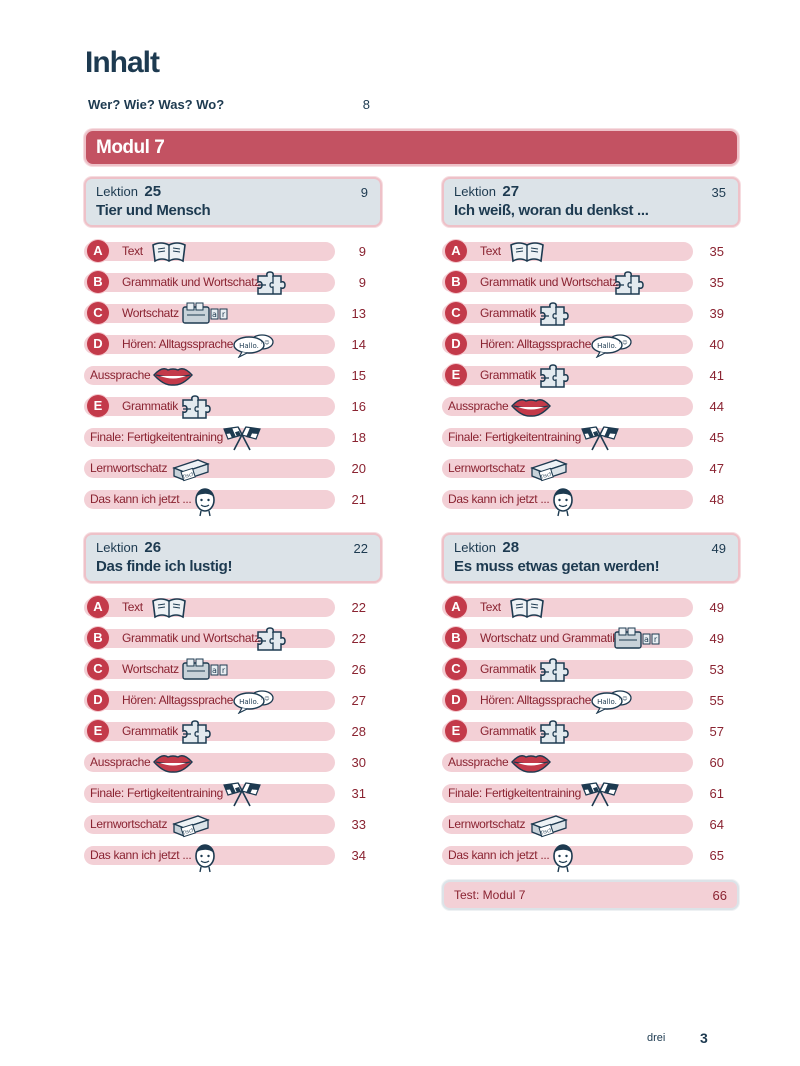 The height and width of the screenshot is (1066, 800). I want to click on toc-entry: Aussprache 44, so click(591, 409).